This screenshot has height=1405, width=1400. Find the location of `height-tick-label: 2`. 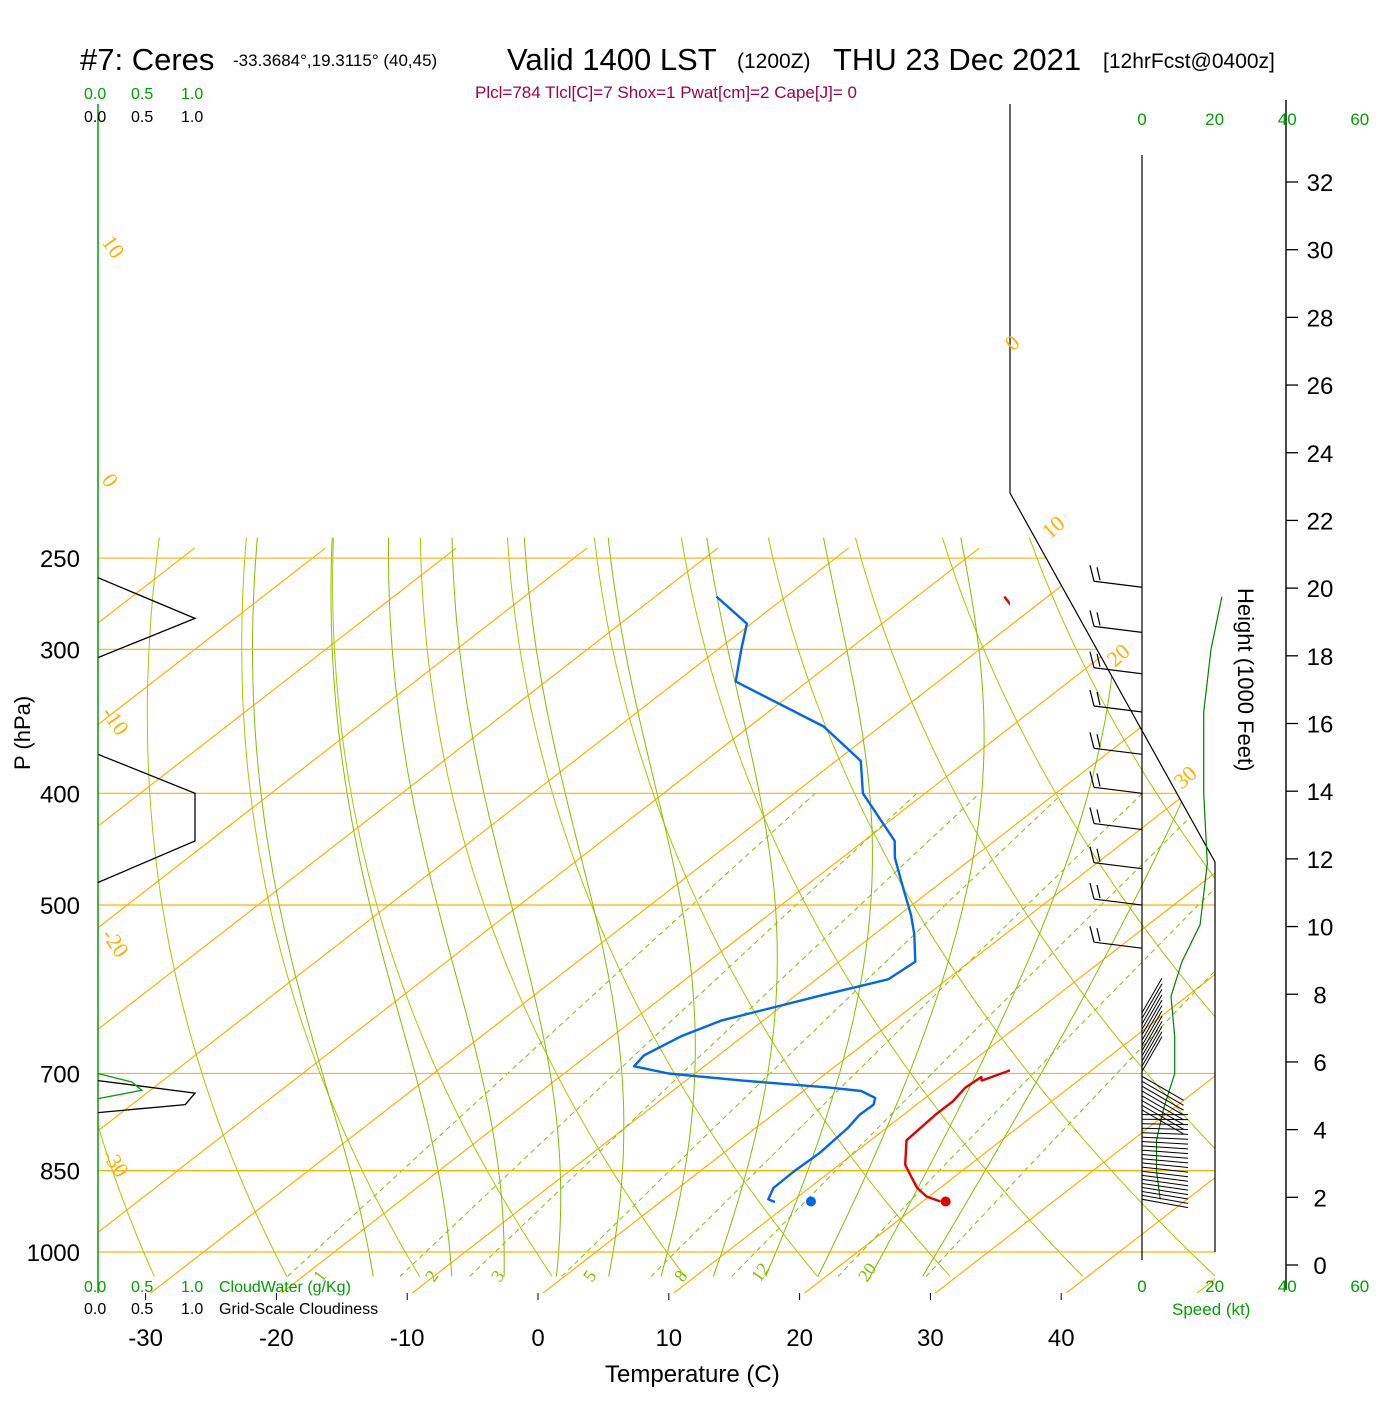

height-tick-label: 2 is located at coordinates (1319, 1198).